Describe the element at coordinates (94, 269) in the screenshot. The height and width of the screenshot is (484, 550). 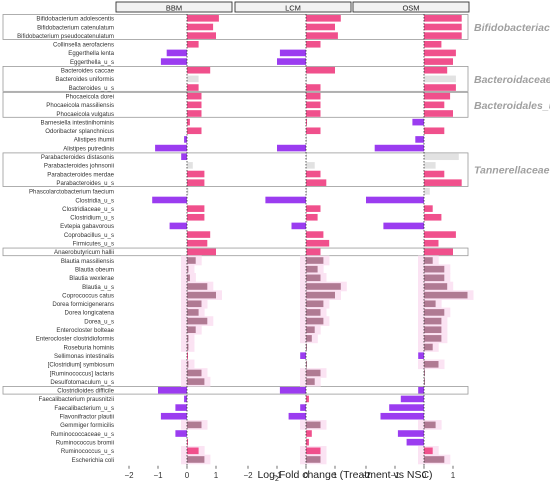
I see `taxon-label: Blautia obeum` at that location.